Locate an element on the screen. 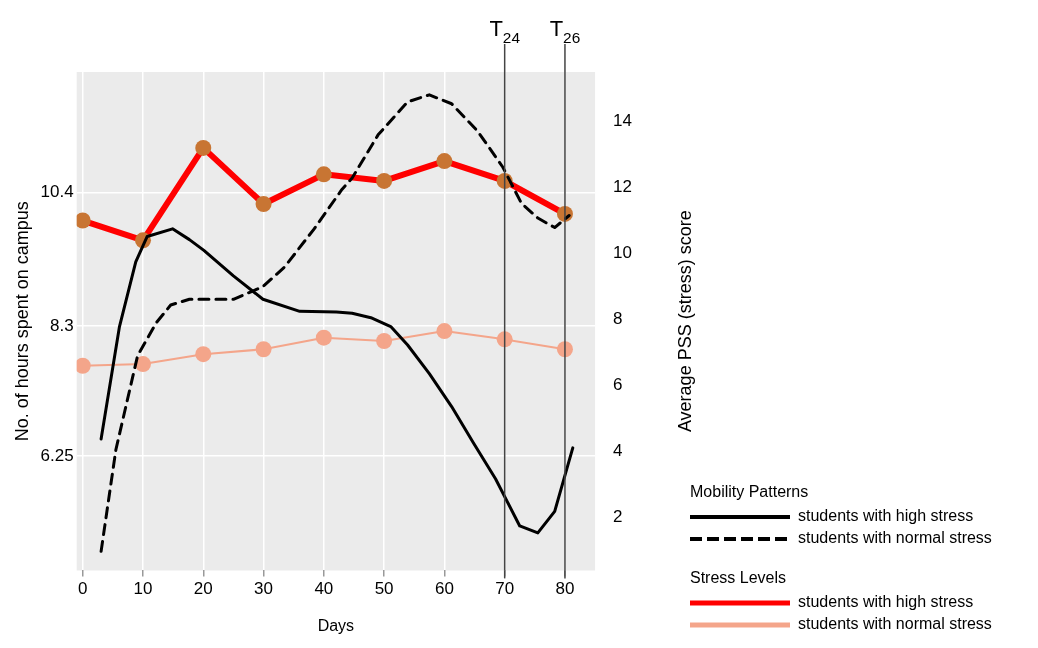 This screenshot has width=1038, height=648. y2-axis-title: Average PSS (stress) score is located at coordinates (684, 321).